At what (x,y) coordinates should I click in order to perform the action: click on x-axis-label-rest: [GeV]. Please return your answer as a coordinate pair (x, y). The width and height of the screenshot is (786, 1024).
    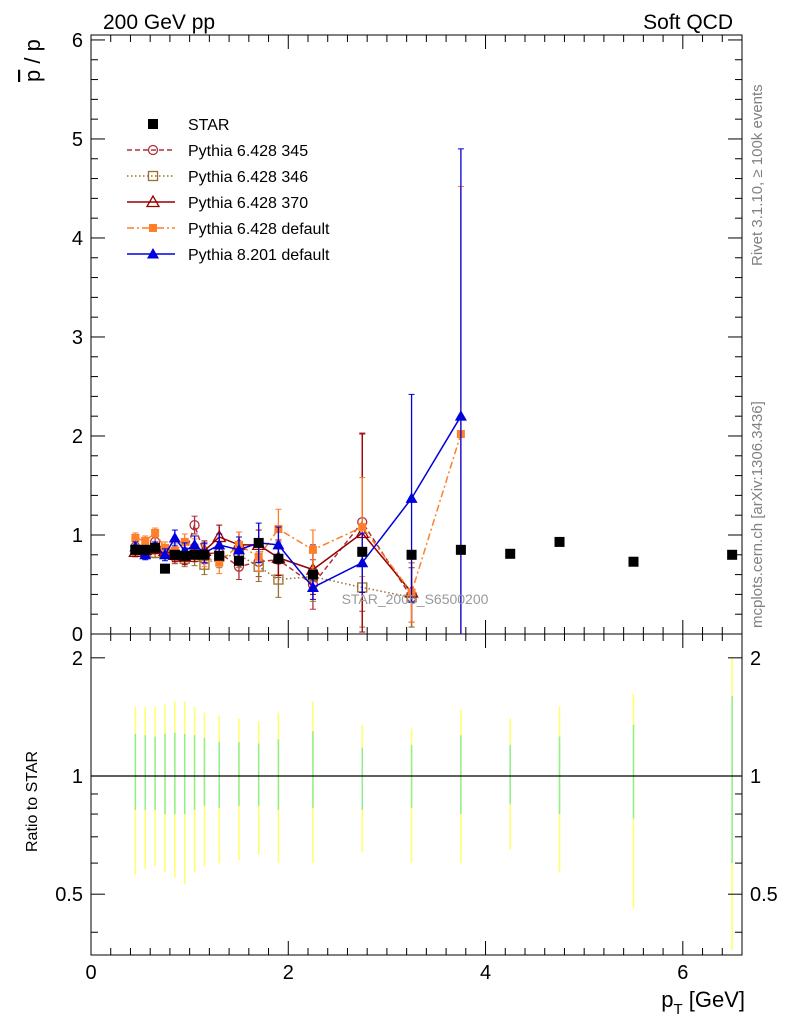
    Looking at the image, I should click on (714, 999).